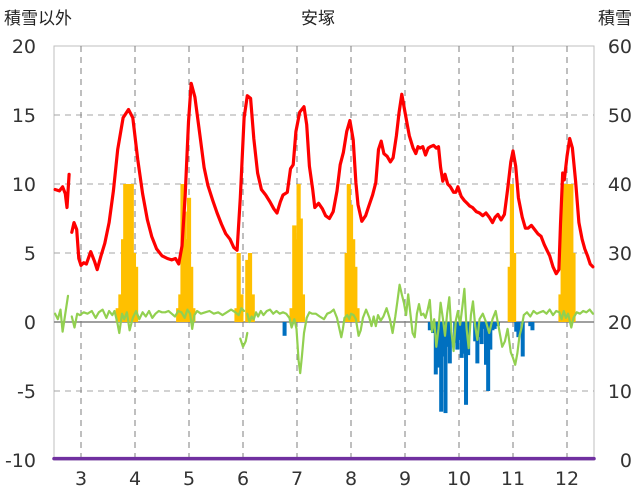 Image resolution: width=636 pixels, height=501 pixels. What do you see at coordinates (30, 323) in the screenshot?
I see `y-left-tick: 0` at bounding box center [30, 323].